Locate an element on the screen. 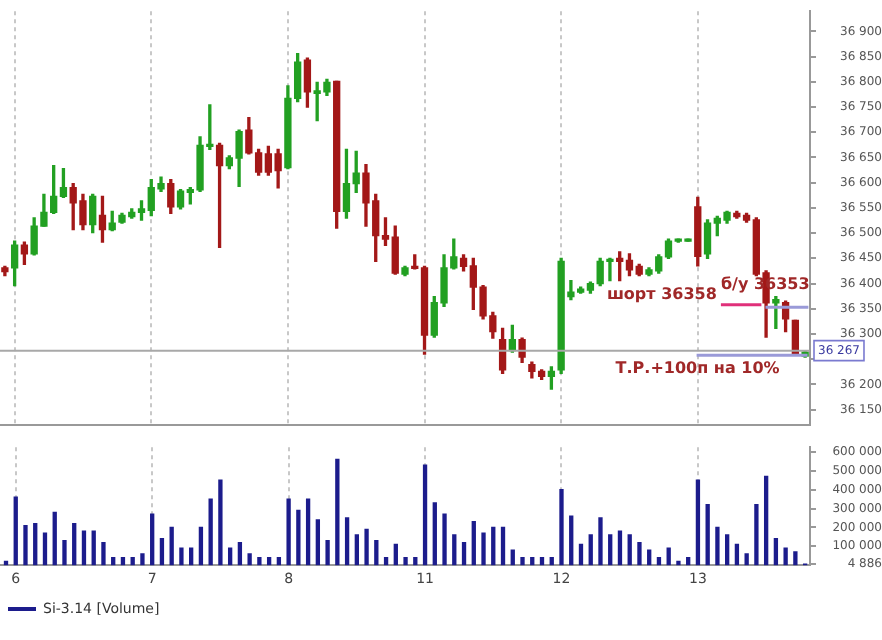  ref-line-label: Т.Р.+100п на 10% is located at coordinates (697, 368).